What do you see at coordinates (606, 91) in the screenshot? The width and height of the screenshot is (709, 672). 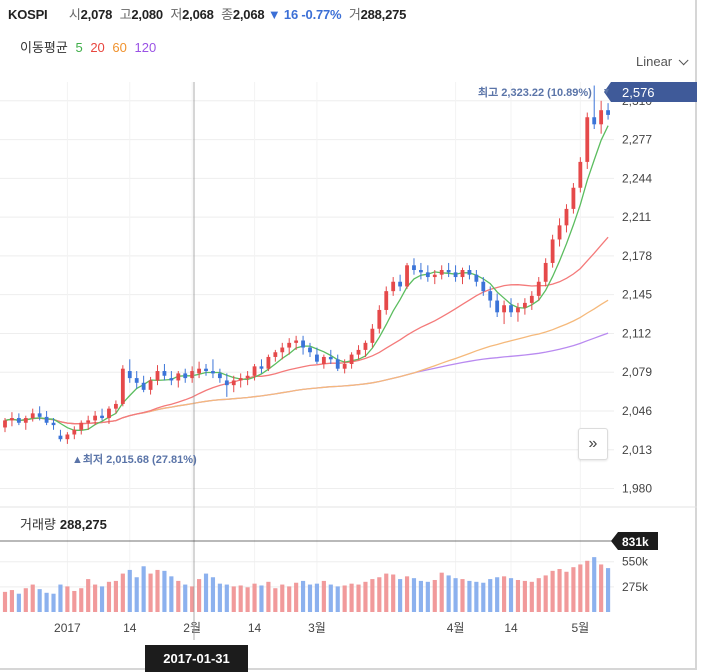 I see `max-marker-icon` at bounding box center [606, 91].